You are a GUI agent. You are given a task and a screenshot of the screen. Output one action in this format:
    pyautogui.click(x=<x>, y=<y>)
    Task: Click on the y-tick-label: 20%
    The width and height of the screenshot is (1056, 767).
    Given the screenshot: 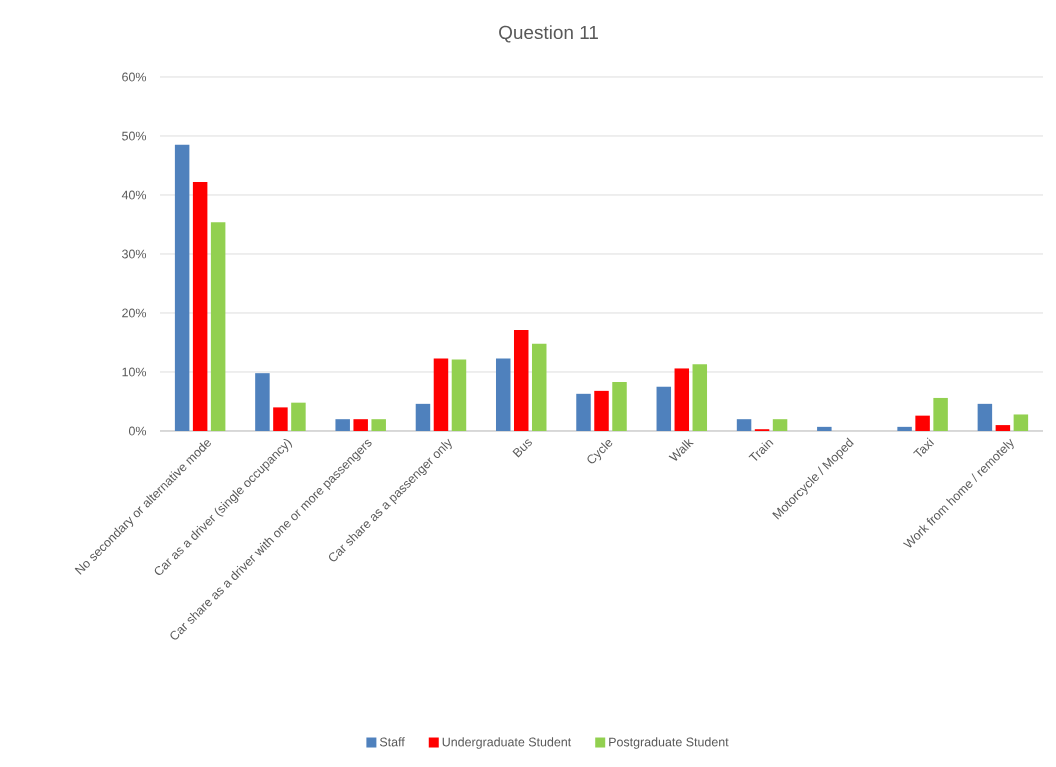 What is the action you would take?
    pyautogui.click(x=134, y=313)
    